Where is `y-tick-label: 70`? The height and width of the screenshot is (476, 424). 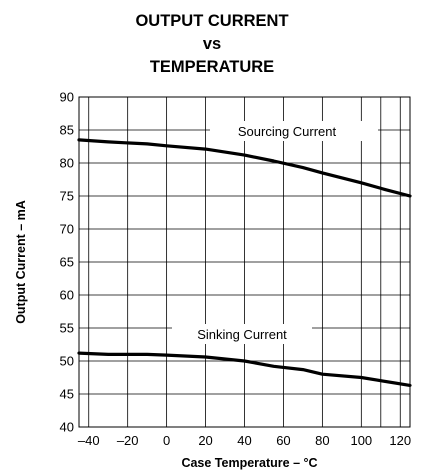
y-tick-label: 70 is located at coordinates (67, 229).